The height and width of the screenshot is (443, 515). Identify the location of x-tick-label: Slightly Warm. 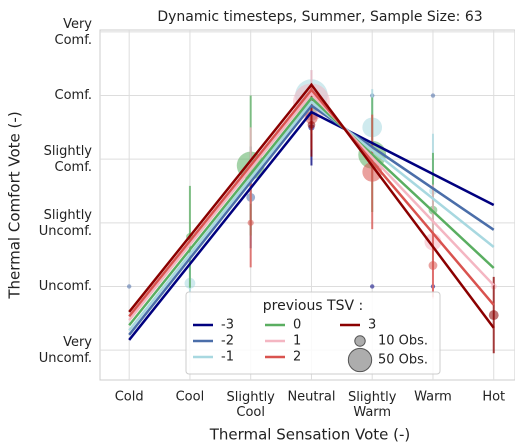
(372, 405).